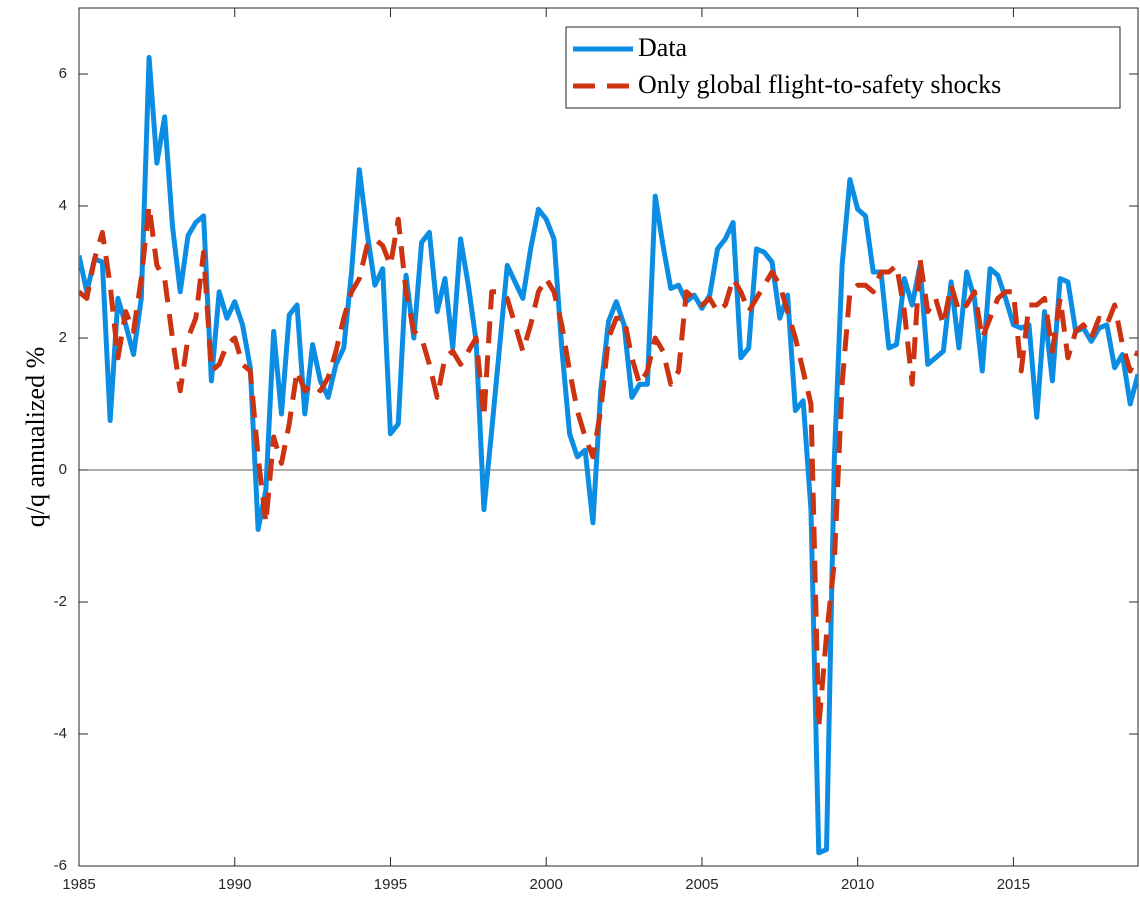 The height and width of the screenshot is (904, 1140). Describe the element at coordinates (78, 884) in the screenshot. I see `x-tick-label: 1985` at that location.